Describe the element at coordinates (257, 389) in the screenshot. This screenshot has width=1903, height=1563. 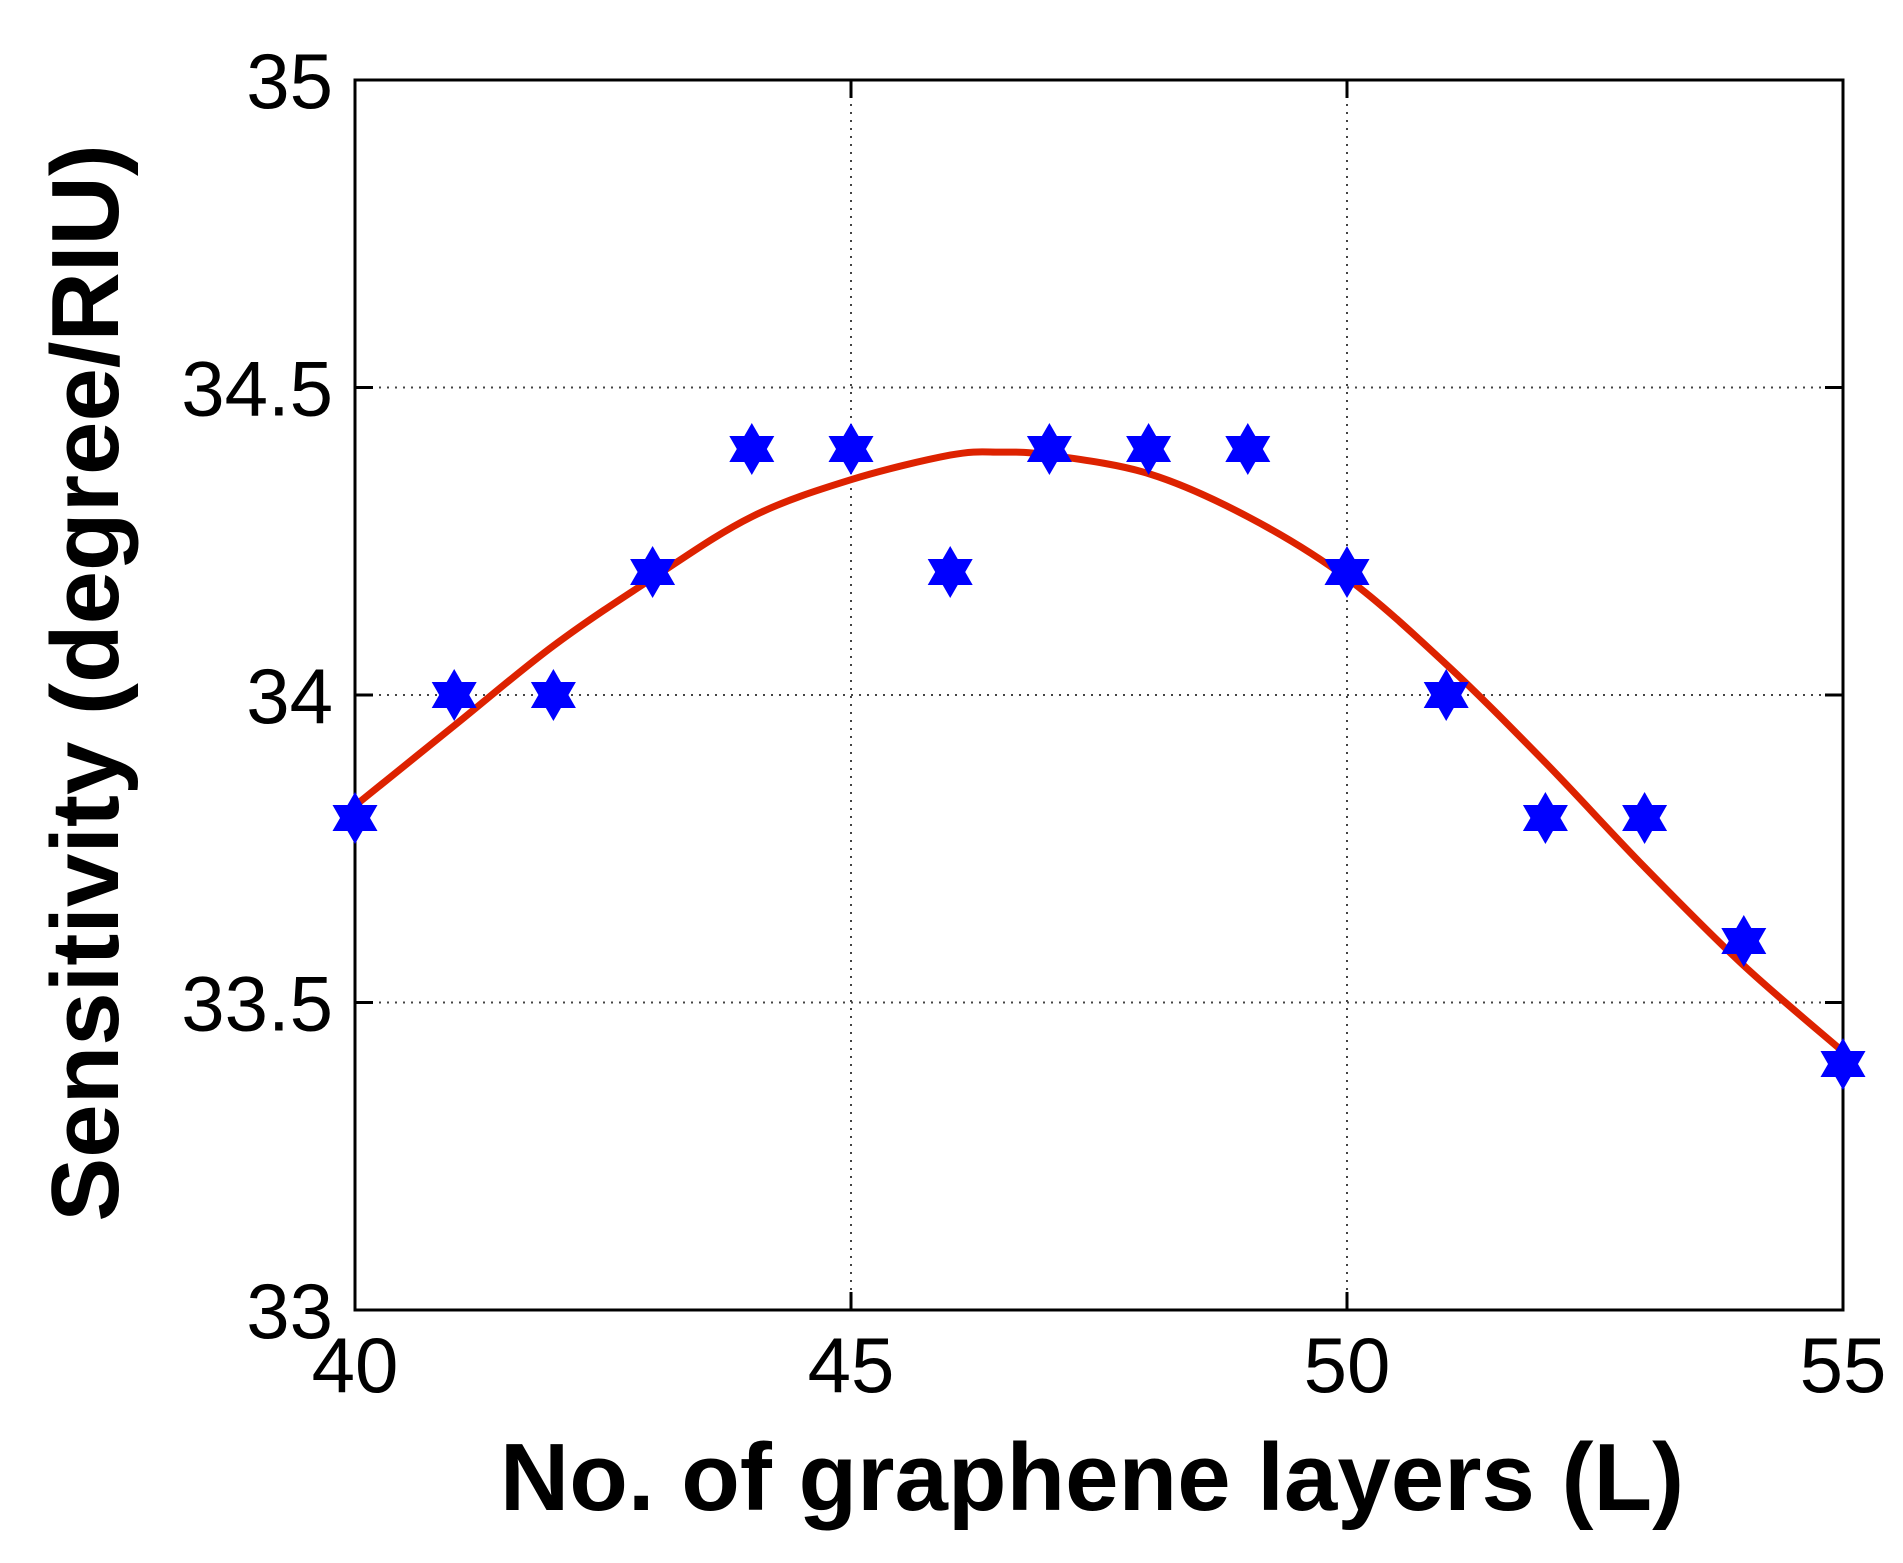
I see `y-tick-label: 34.5` at that location.